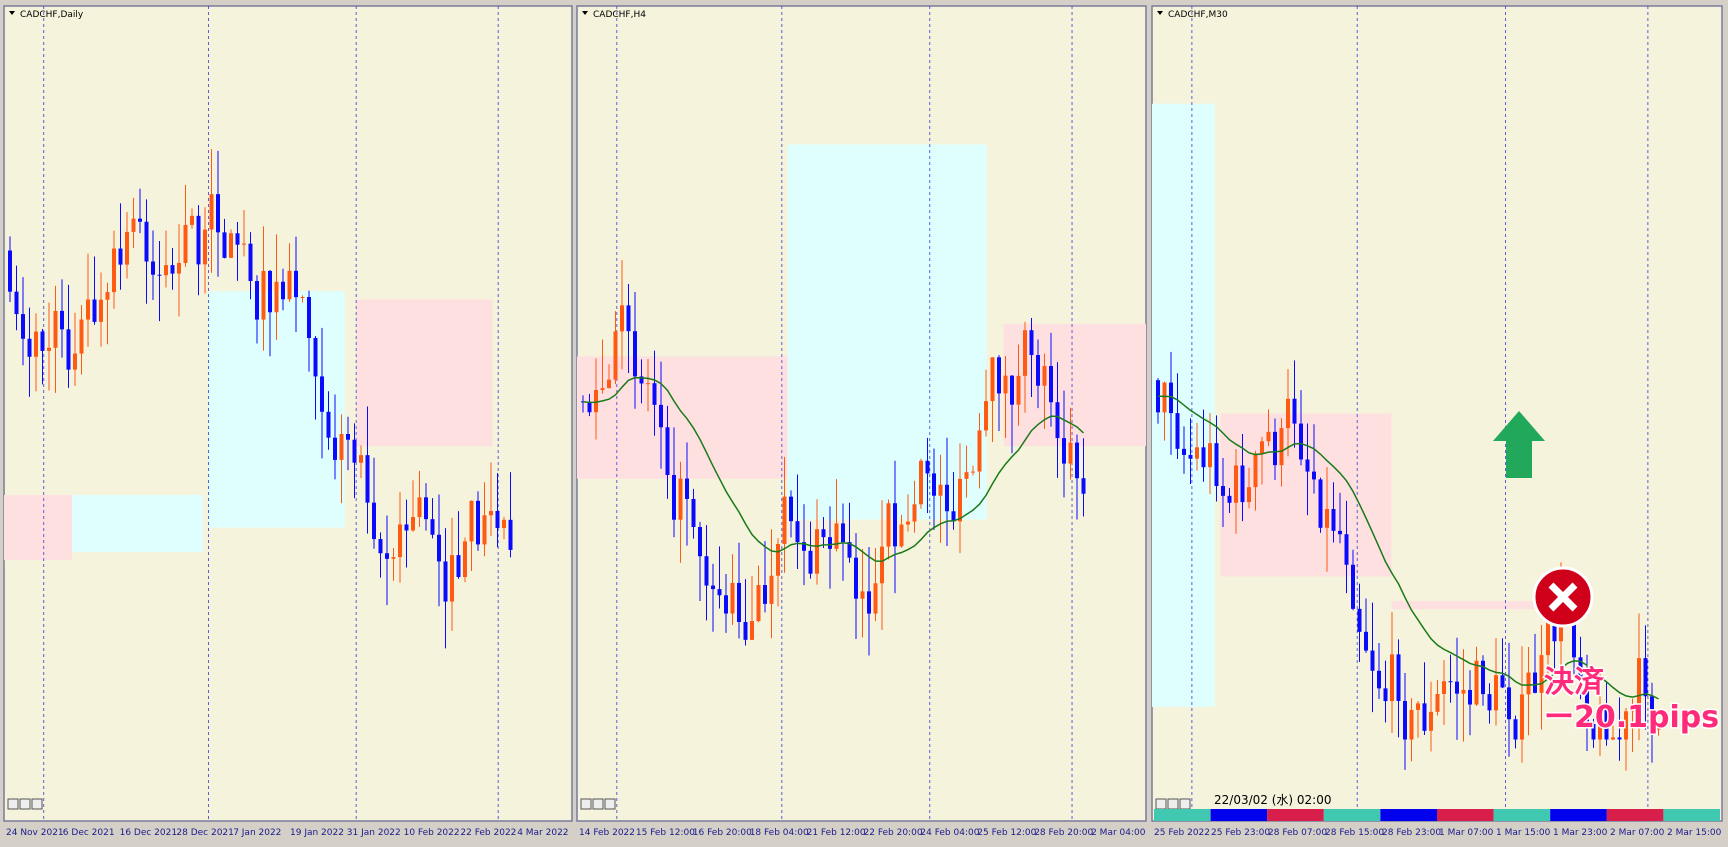 This screenshot has width=1728, height=847. What do you see at coordinates (722, 833) in the screenshot?
I see `x-axis-label: 16 Feb 20:00` at bounding box center [722, 833].